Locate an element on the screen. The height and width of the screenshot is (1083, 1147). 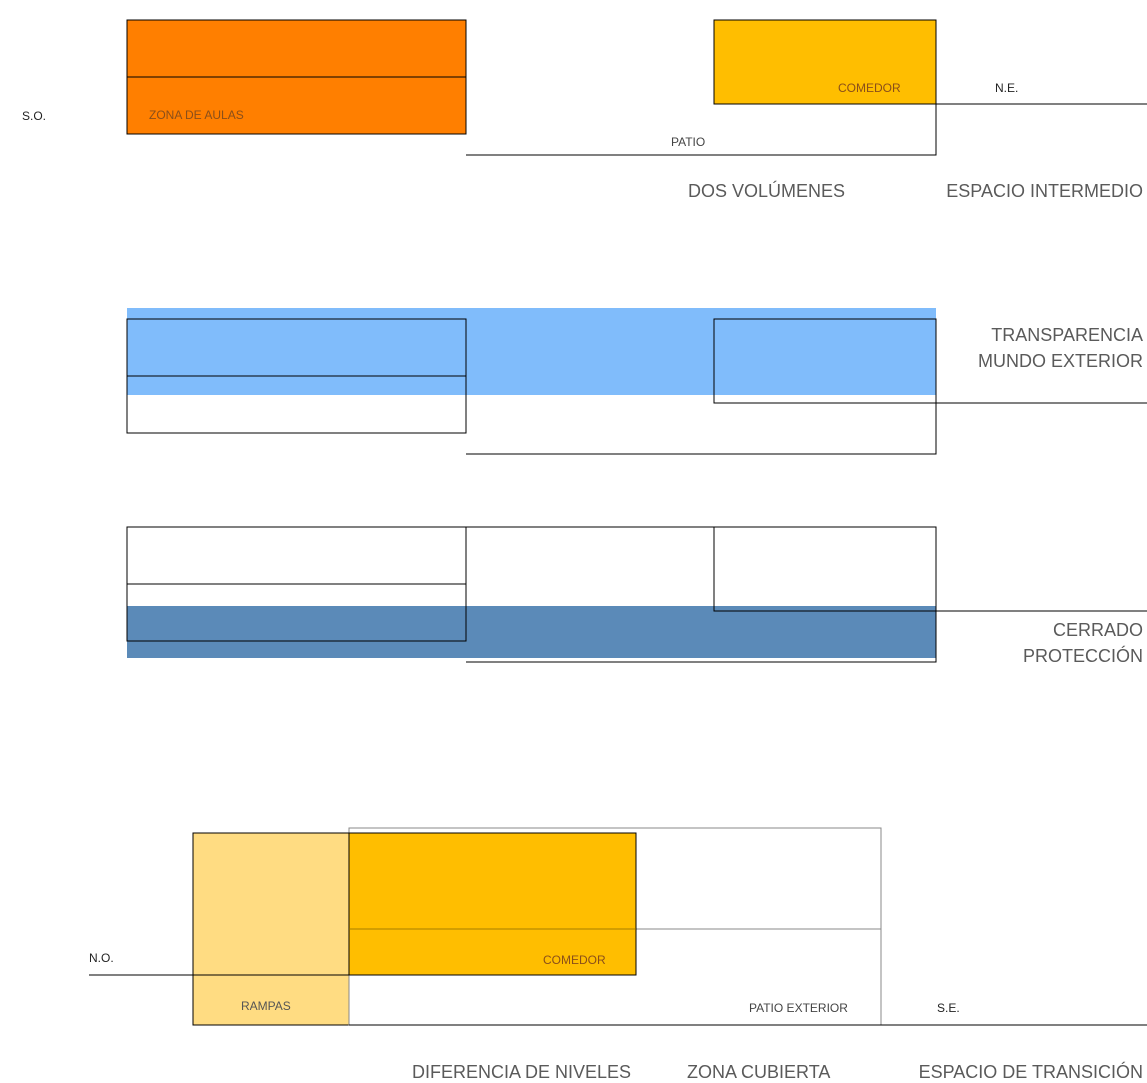
caption-mundo-exterior: MUNDO EXTERIOR is located at coordinates (1060, 361).